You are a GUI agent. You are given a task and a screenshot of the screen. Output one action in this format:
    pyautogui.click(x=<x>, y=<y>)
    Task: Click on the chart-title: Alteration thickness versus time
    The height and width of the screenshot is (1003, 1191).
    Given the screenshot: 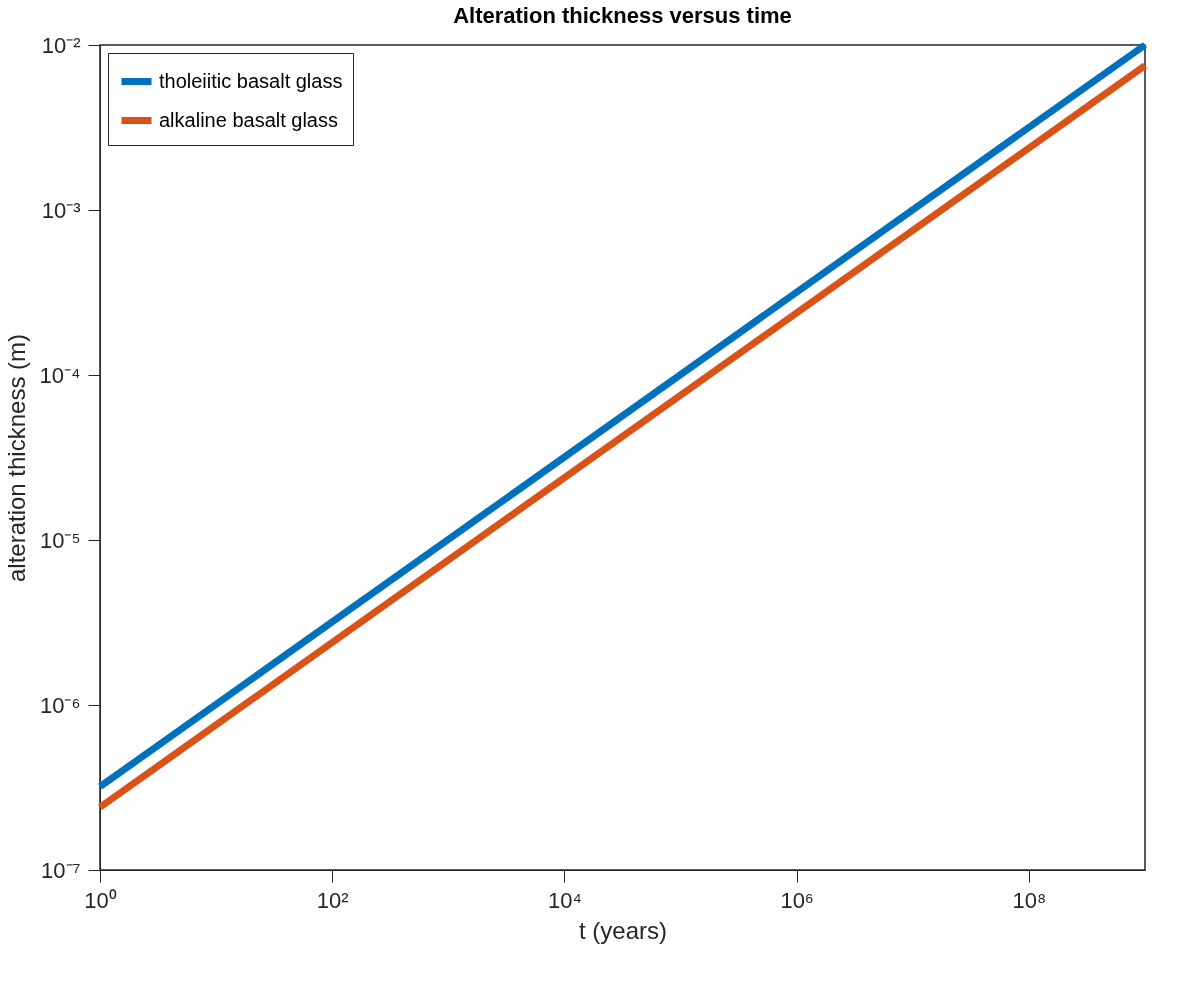 What is the action you would take?
    pyautogui.click(x=622, y=15)
    